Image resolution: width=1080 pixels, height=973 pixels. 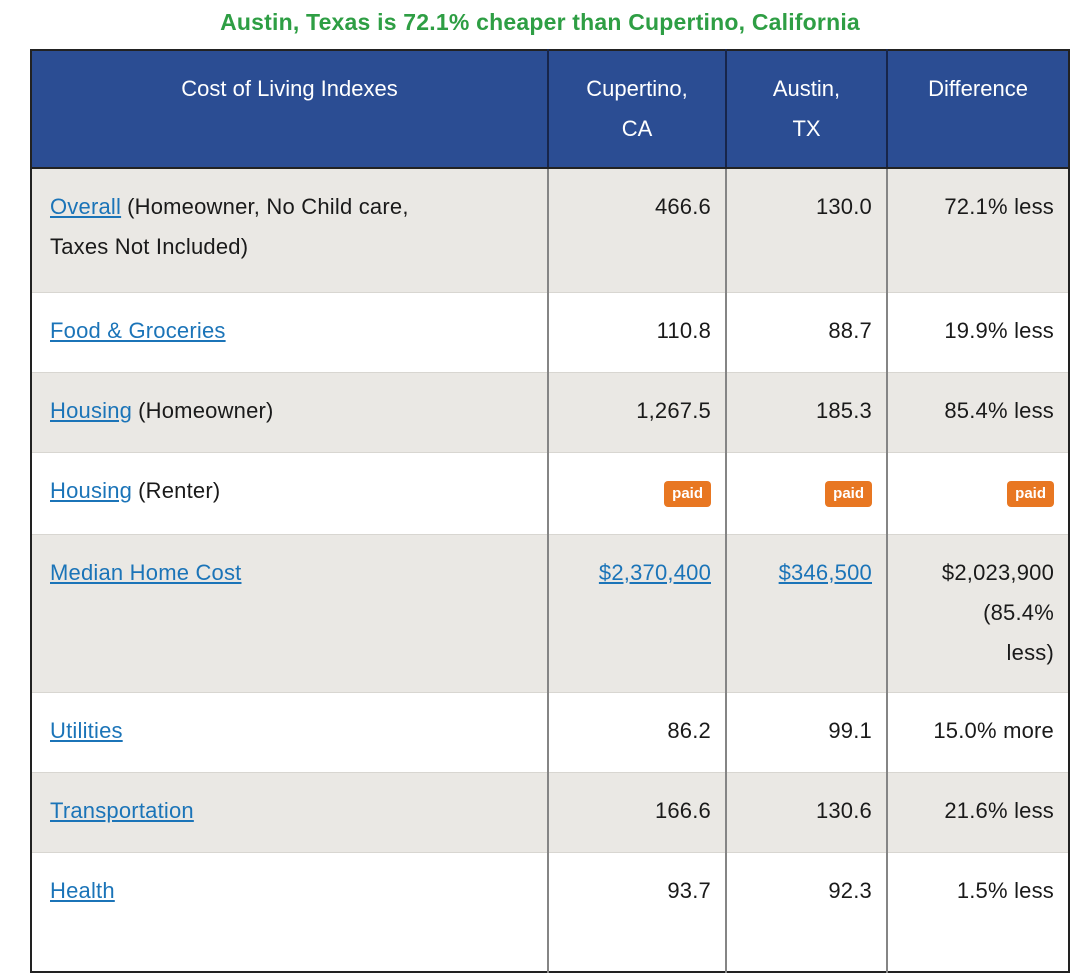 What do you see at coordinates (91, 410) in the screenshot?
I see `housing-homeowner-link: Housing` at bounding box center [91, 410].